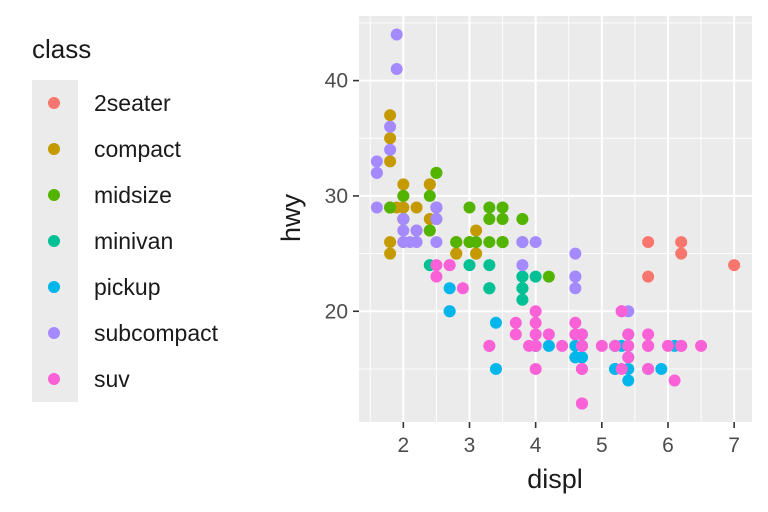 Image resolution: width=768 pixels, height=512 pixels. What do you see at coordinates (668, 445) in the screenshot?
I see `x-tick-label: 6` at bounding box center [668, 445].